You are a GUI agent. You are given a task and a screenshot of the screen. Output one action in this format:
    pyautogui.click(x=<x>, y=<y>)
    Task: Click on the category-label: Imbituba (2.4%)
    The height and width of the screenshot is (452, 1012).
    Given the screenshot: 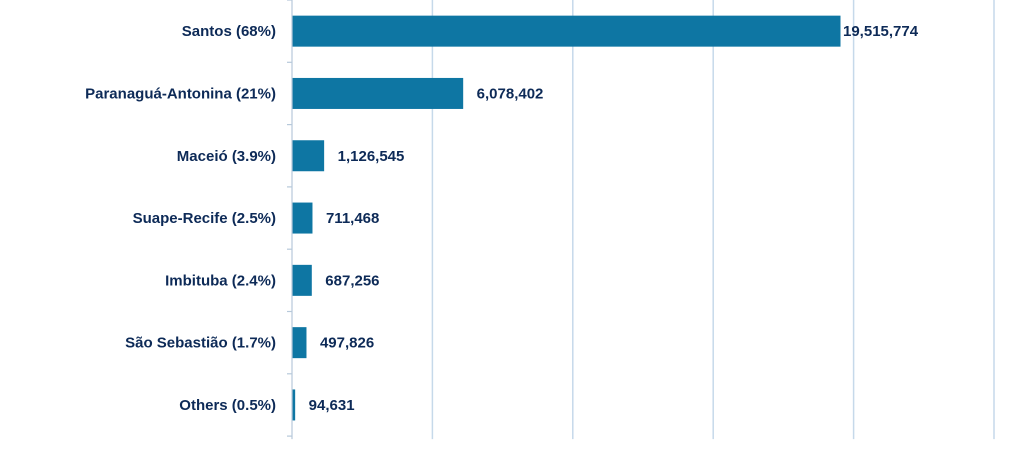 What is the action you would take?
    pyautogui.click(x=220, y=280)
    